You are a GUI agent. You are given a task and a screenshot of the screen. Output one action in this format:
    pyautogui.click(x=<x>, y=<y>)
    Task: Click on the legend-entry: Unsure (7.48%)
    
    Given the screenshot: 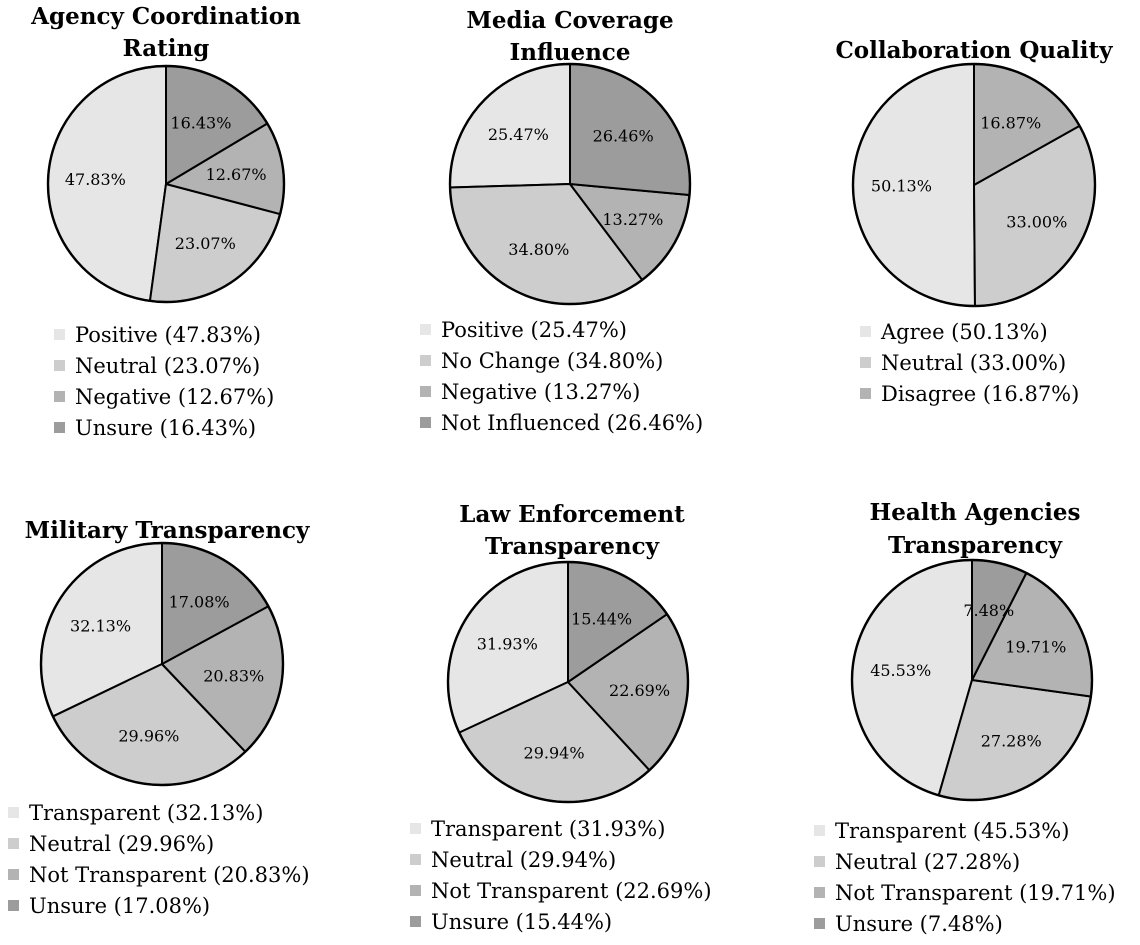 What is the action you would take?
    pyautogui.click(x=919, y=924)
    